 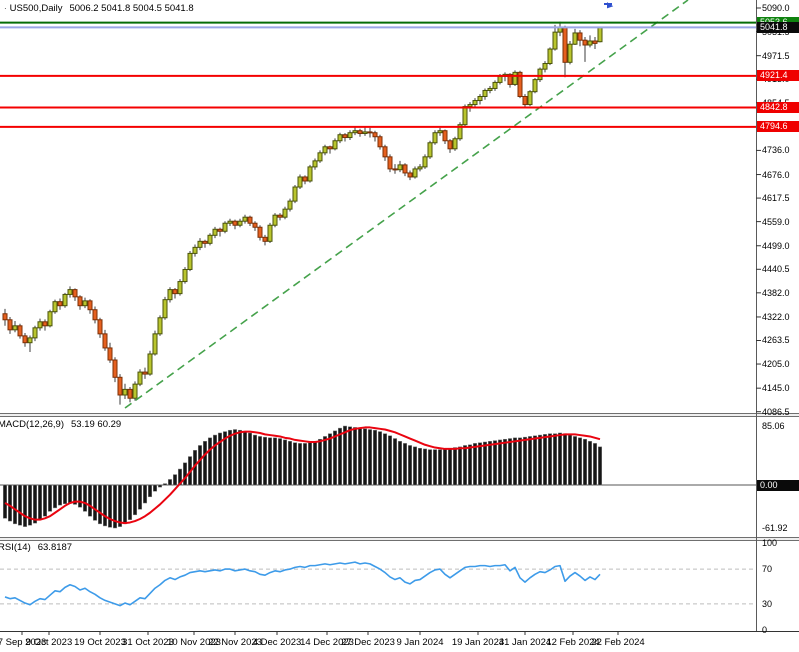 I want to click on symbol-label: US500,Daily, so click(x=36, y=8).